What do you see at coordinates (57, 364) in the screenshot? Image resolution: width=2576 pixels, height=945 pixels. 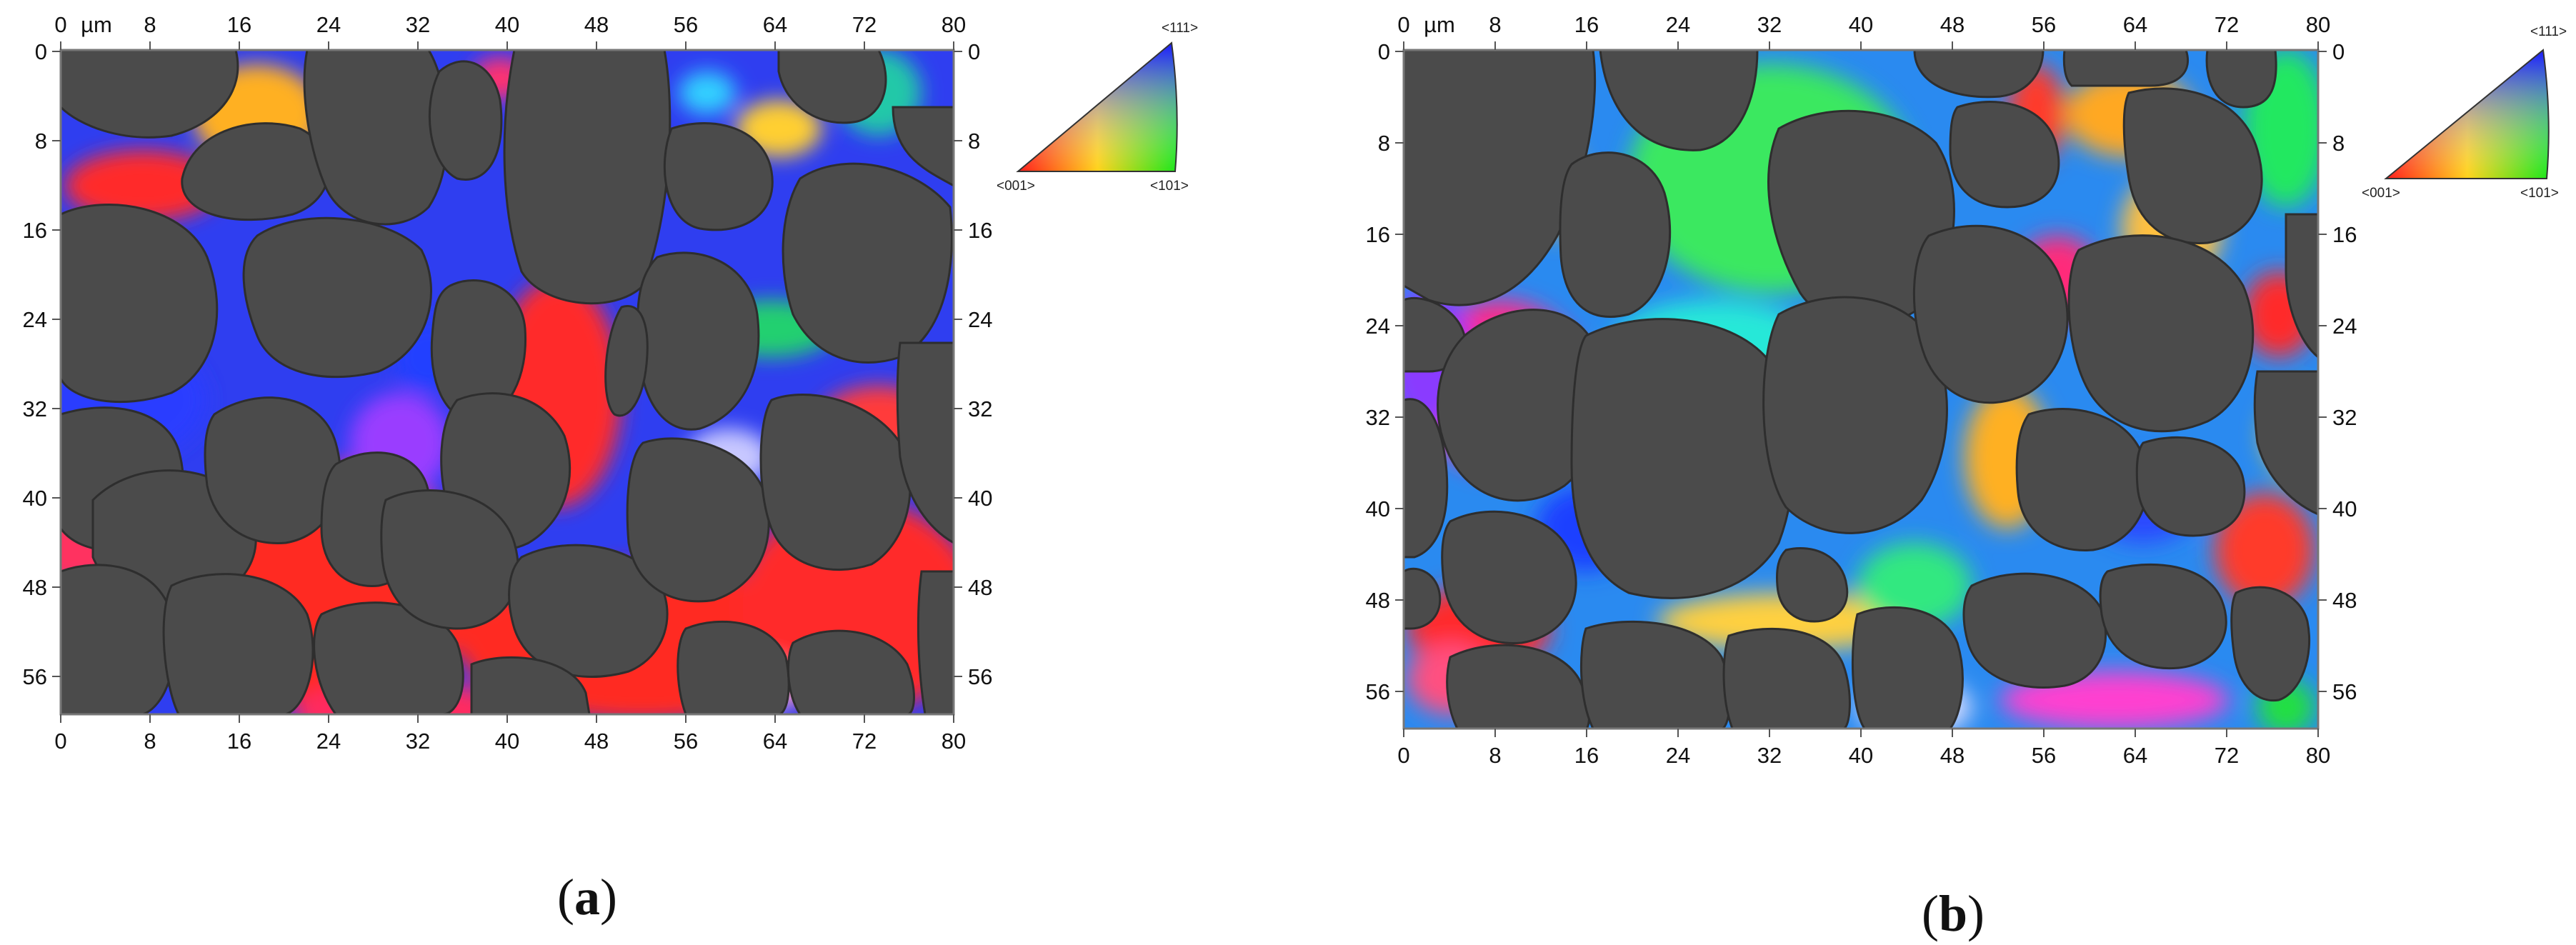 I see `left-axis-a` at bounding box center [57, 364].